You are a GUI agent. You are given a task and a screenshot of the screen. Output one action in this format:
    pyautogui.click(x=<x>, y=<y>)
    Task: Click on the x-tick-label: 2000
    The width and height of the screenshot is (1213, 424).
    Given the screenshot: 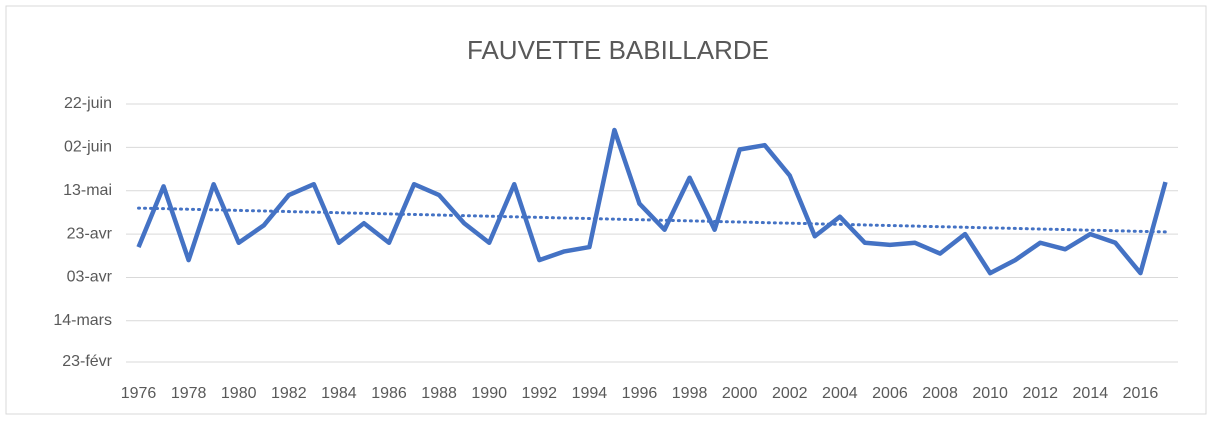 What is the action you would take?
    pyautogui.click(x=740, y=393)
    